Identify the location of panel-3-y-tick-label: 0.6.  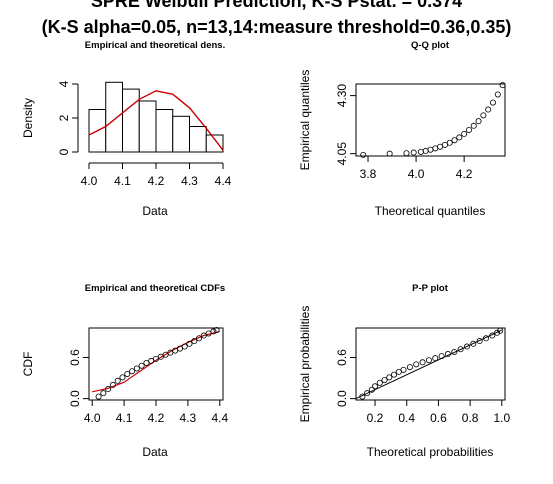
(75, 357).